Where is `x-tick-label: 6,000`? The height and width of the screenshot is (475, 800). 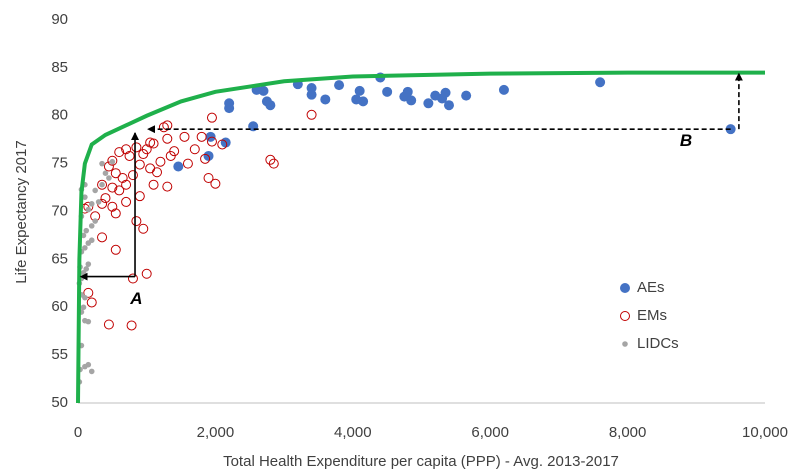
x-tick-label: 6,000 is located at coordinates (490, 432).